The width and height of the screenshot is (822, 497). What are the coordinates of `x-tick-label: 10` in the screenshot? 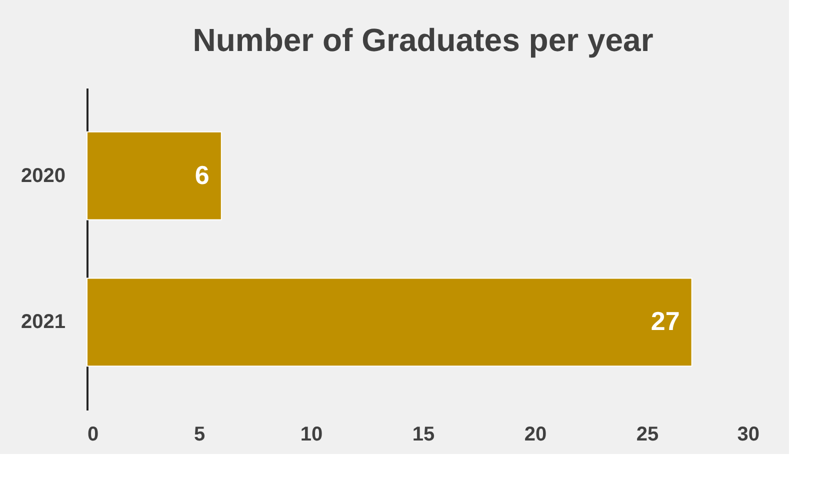 It's located at (311, 435).